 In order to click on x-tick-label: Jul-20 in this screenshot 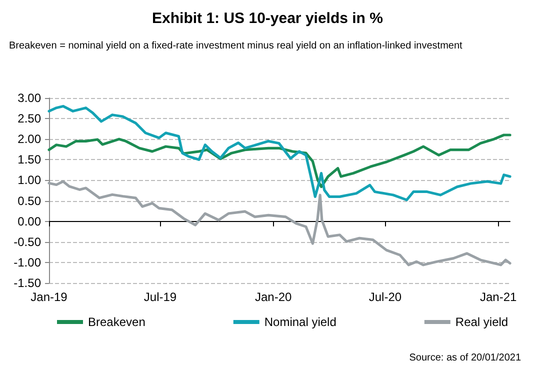, I will do `click(385, 297)`.